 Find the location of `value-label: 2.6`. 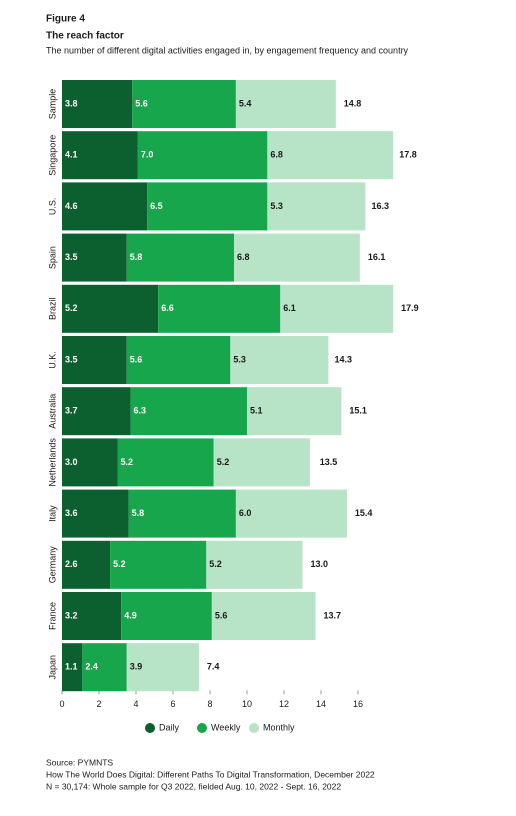

value-label: 2.6 is located at coordinates (71, 564).